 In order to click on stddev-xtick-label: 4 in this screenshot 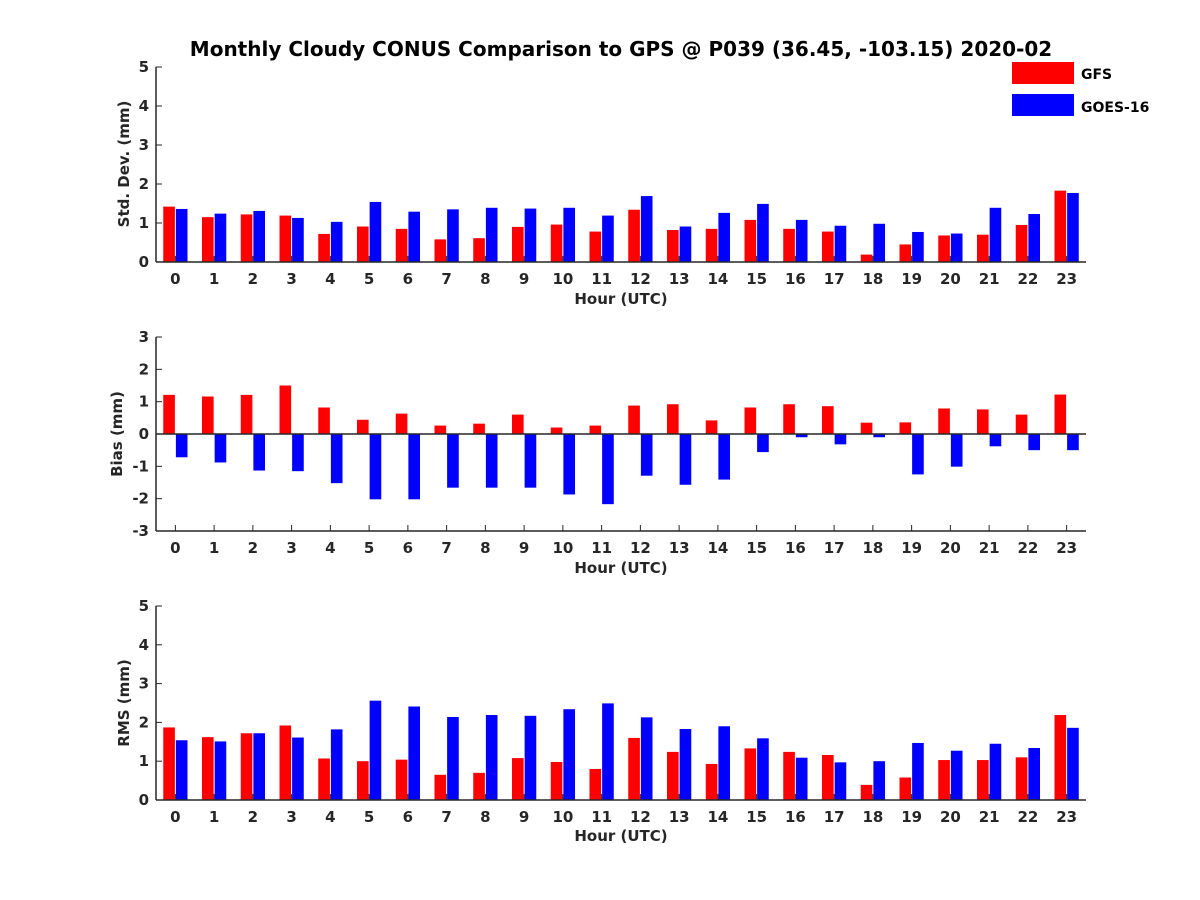, I will do `click(330, 279)`.